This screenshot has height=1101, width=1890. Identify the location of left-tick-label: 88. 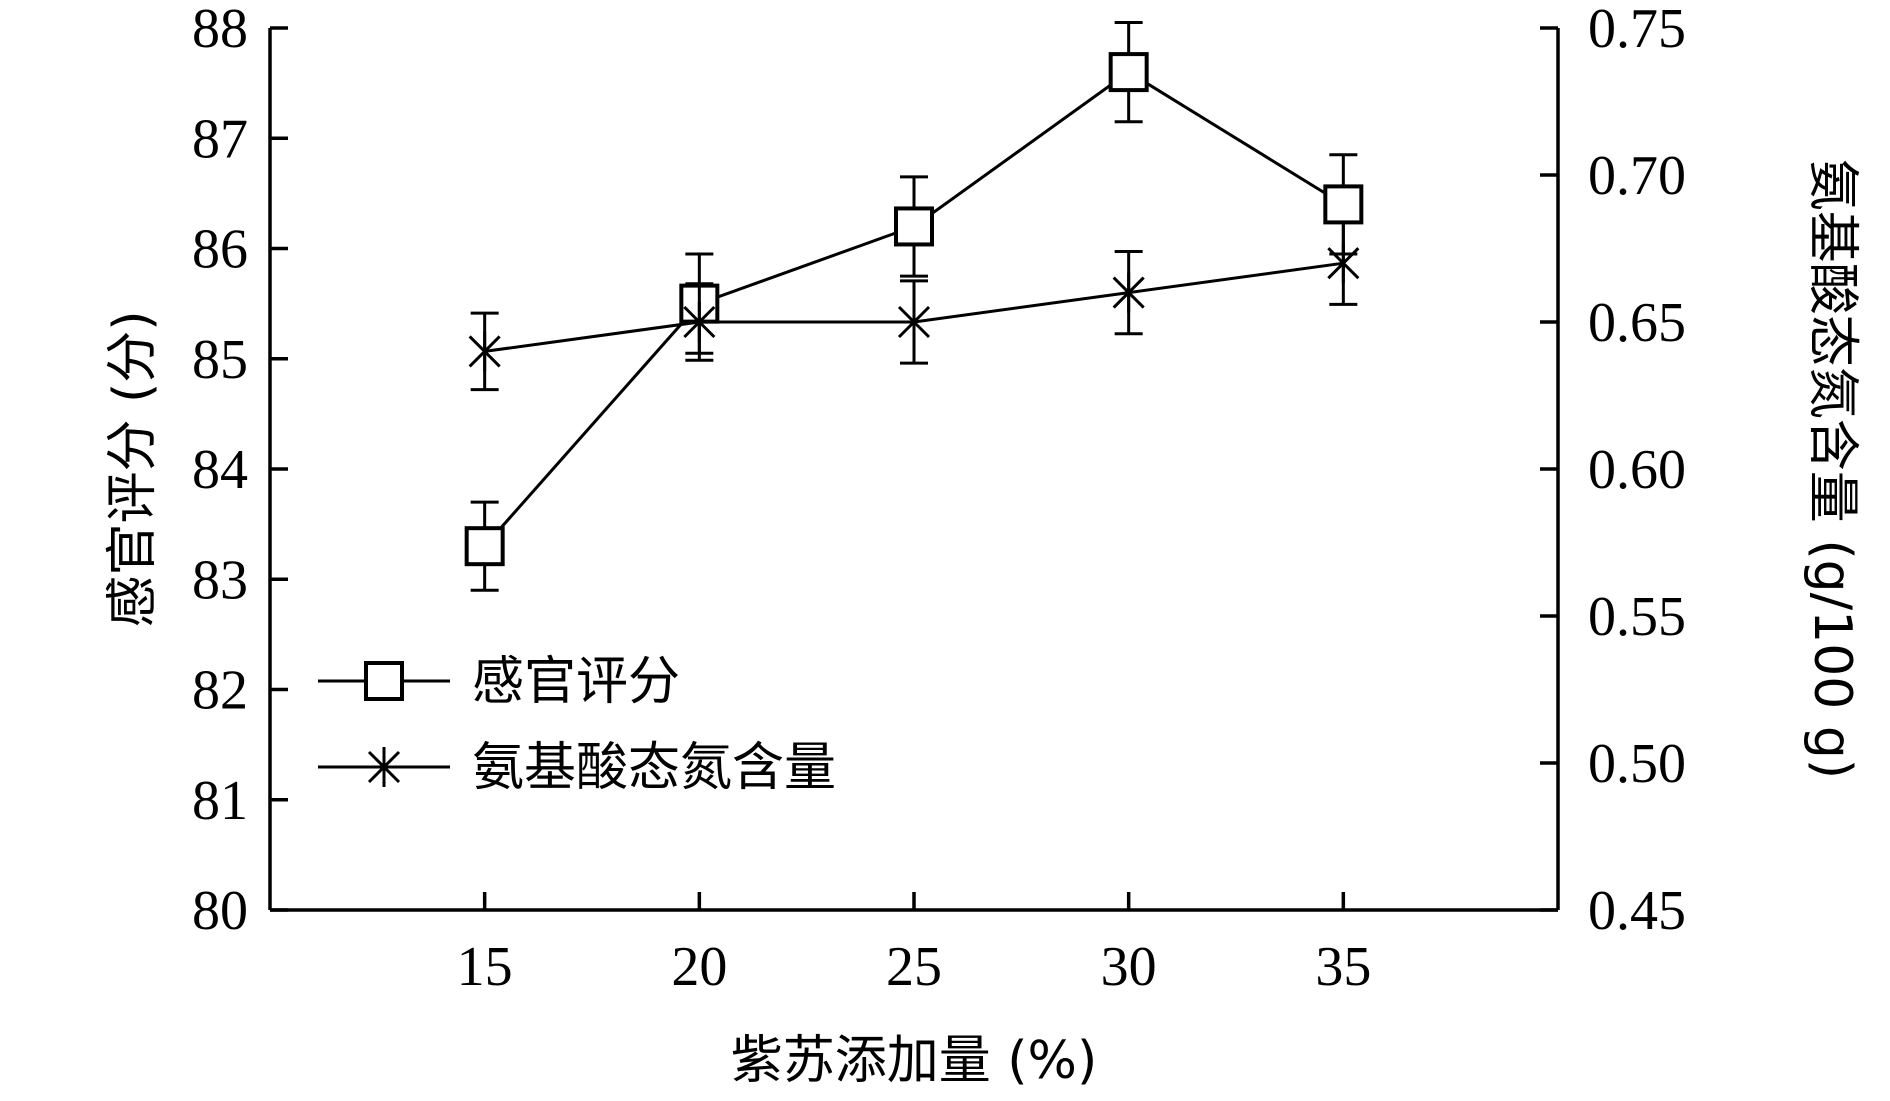
(220, 30).